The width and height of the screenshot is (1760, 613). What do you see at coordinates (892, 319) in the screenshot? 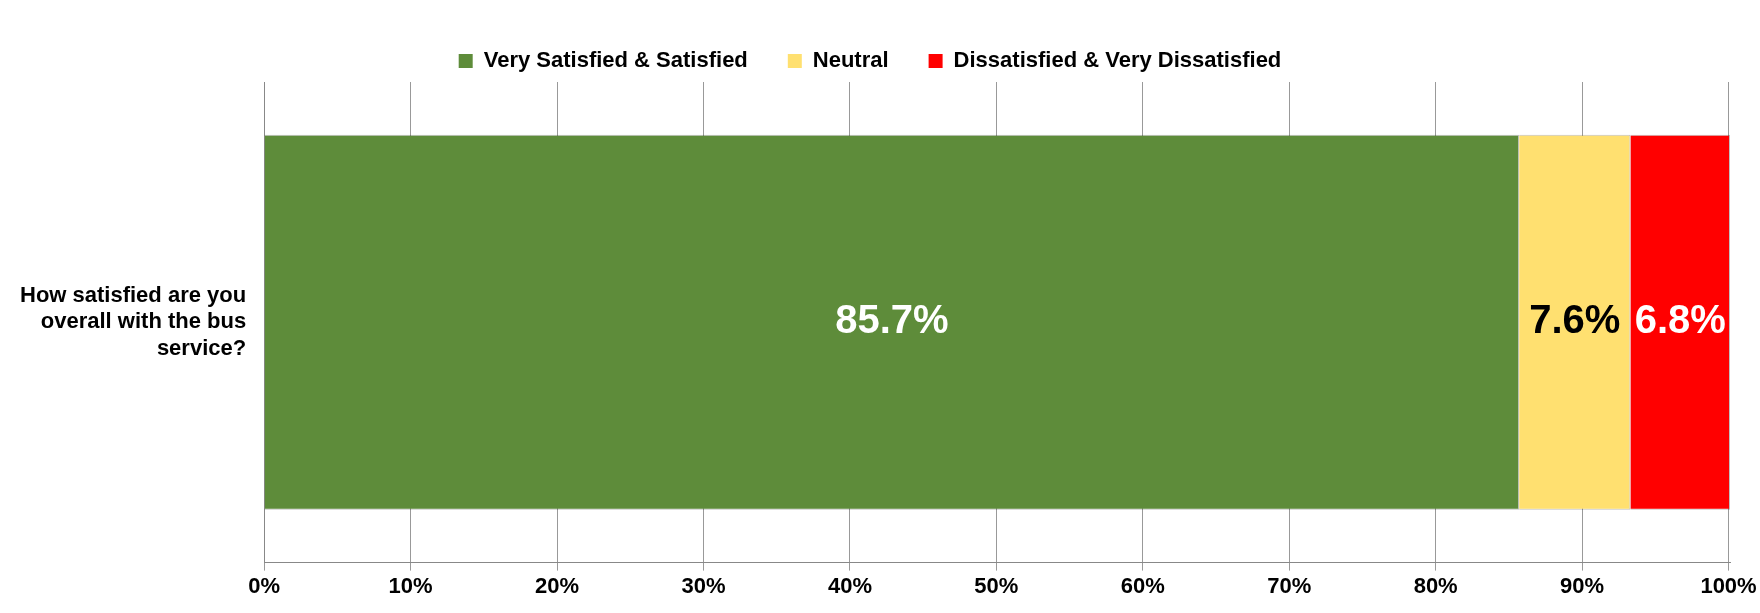
I see `data-label: 85.7%` at bounding box center [892, 319].